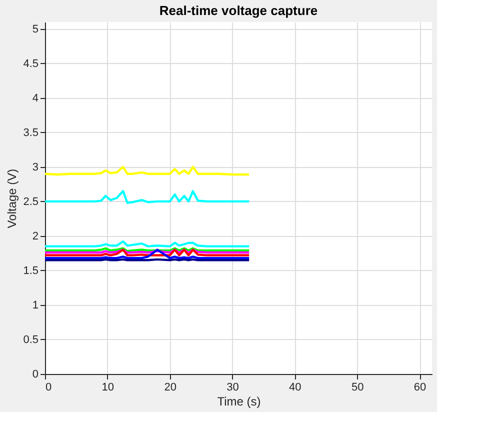 Image resolution: width=496 pixels, height=430 pixels. I want to click on x-tick-label: 60, so click(420, 388).